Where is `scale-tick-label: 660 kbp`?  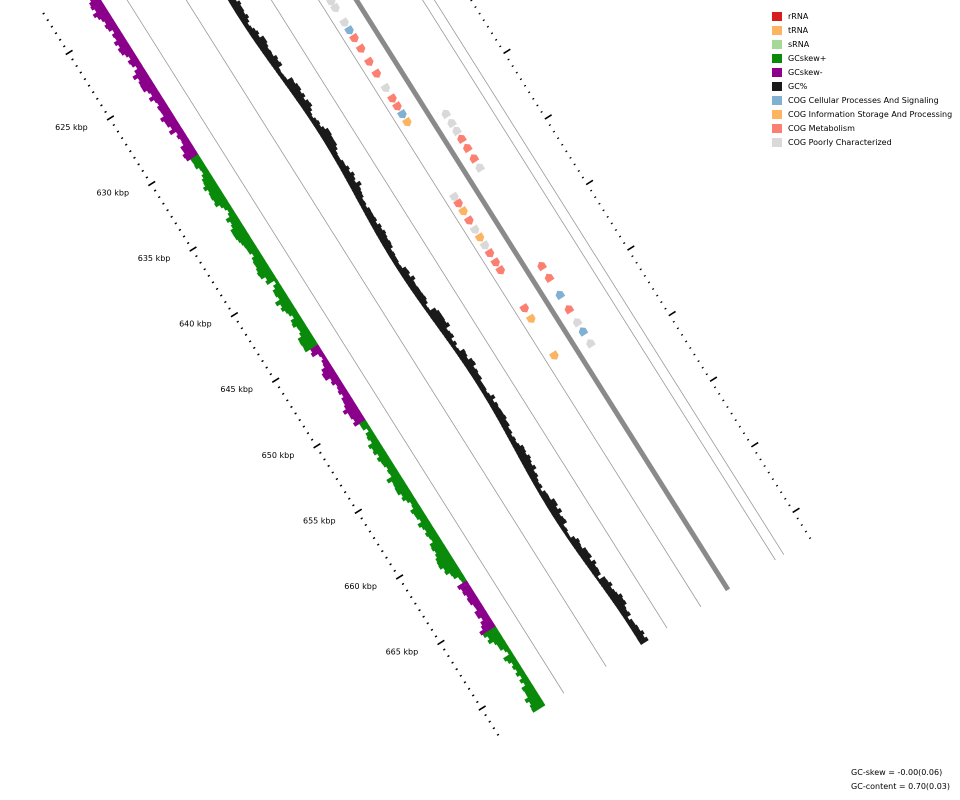
scale-tick-label: 660 kbp is located at coordinates (360, 586).